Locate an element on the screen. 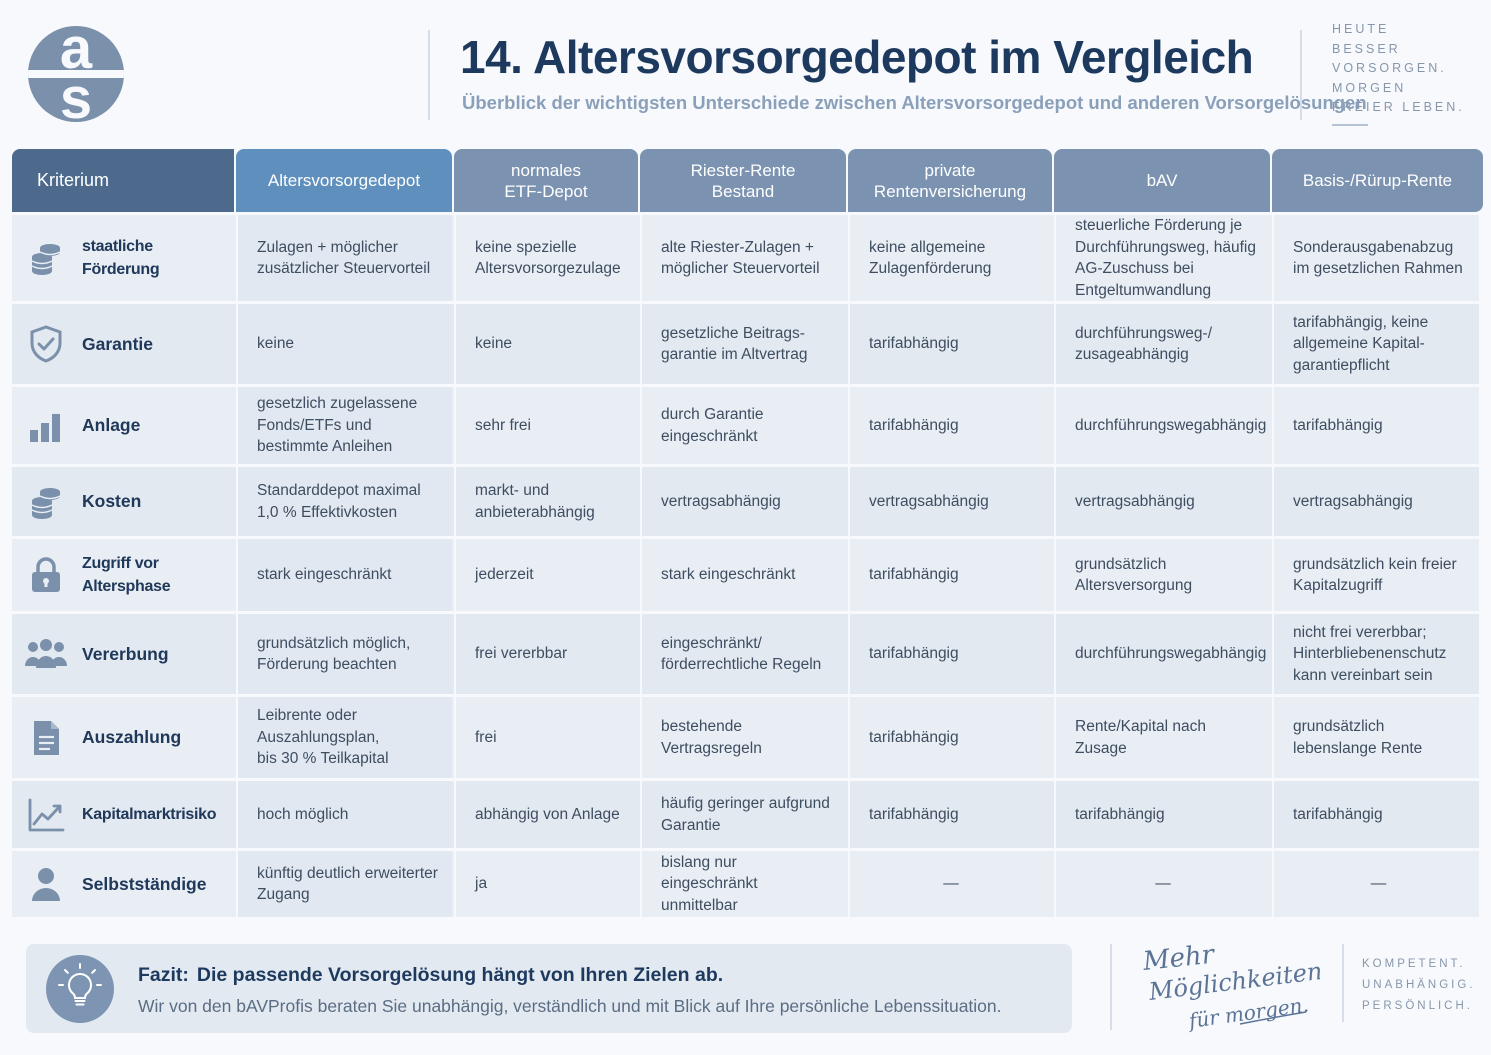 This screenshot has height=1055, width=1491. table-cell: ja is located at coordinates (546, 884).